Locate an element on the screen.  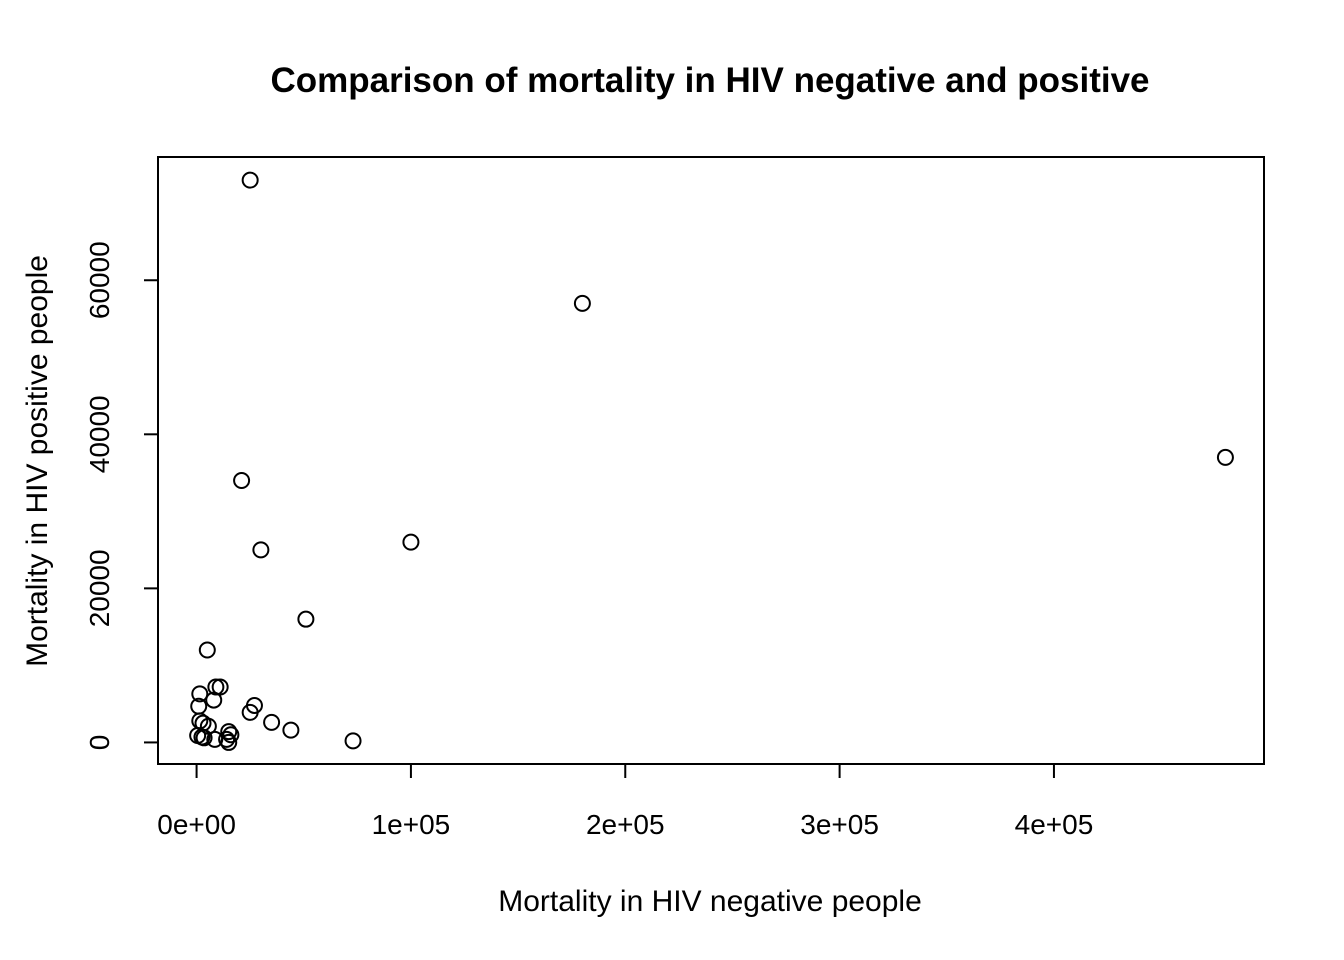
x-tick-label: 2e+05 is located at coordinates (625, 824).